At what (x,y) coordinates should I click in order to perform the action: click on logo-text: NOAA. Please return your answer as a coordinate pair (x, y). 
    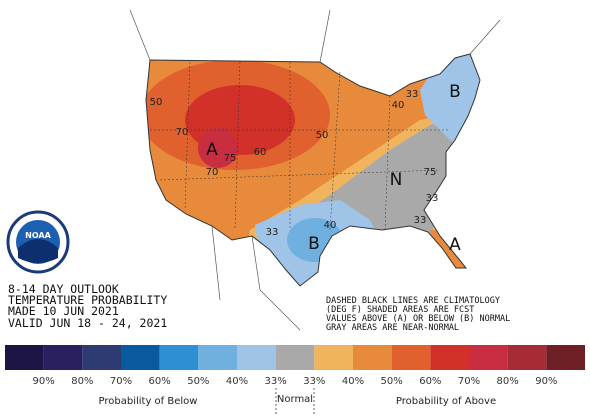
    Looking at the image, I should click on (38, 235).